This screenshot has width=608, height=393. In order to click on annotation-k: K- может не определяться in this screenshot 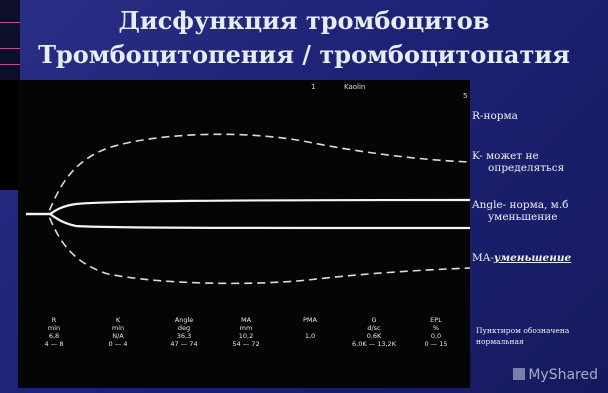, I will do `click(518, 162)`.